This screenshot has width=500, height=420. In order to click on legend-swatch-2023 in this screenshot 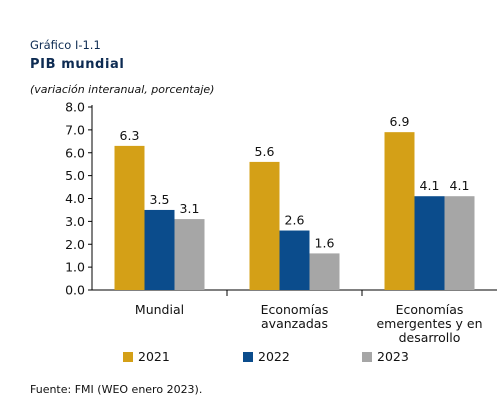, I will do `click(367, 357)`.